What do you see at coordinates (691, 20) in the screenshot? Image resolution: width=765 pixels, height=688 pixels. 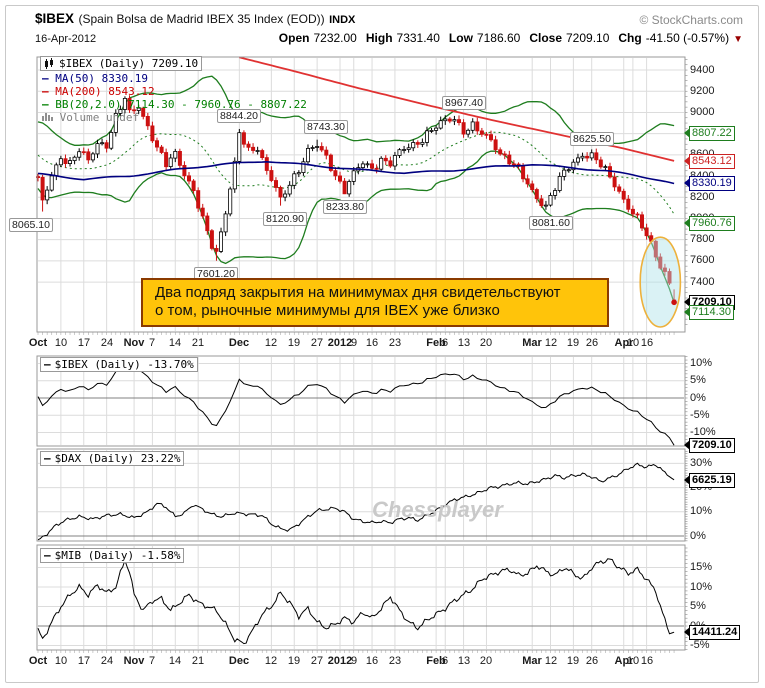 I see `source-credit: © StockCharts.com` at bounding box center [691, 20].